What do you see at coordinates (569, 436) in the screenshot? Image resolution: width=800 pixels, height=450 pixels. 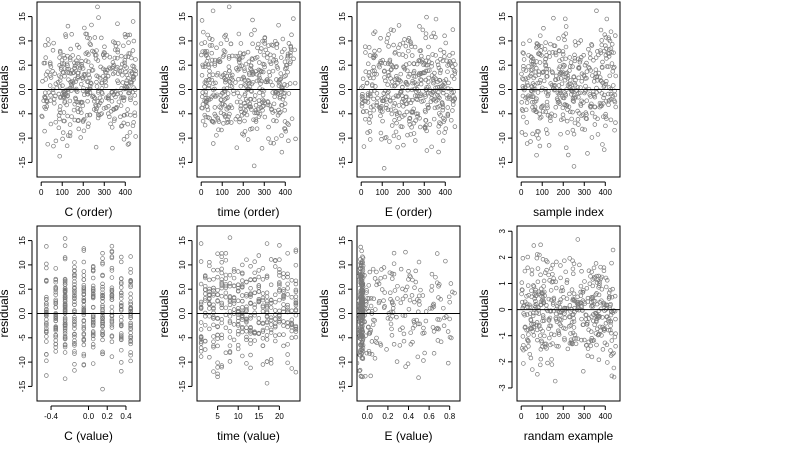 I see `x-axis-label: randam example` at bounding box center [569, 436].